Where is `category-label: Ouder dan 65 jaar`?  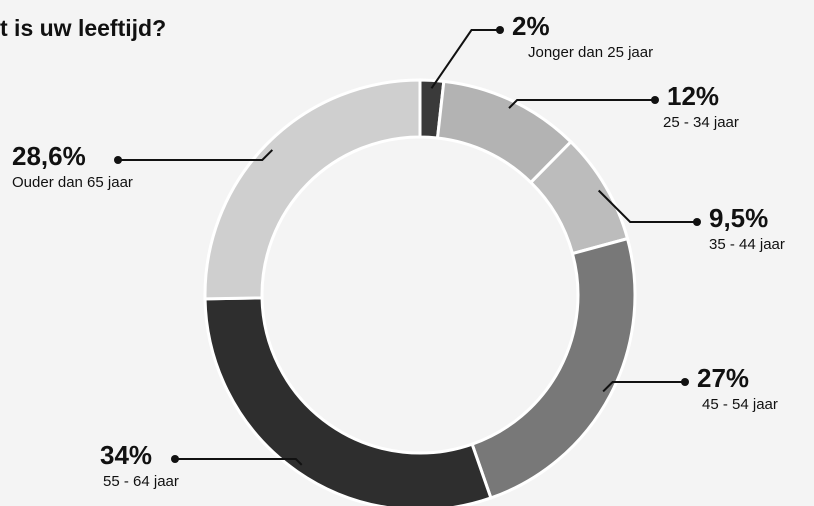
category-label: Ouder dan 65 jaar is located at coordinates (72, 182).